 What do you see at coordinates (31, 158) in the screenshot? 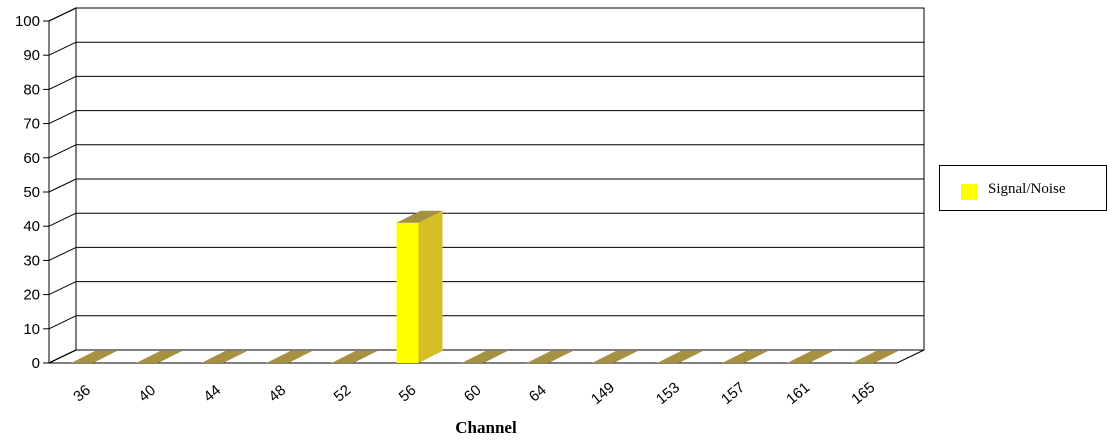
I see `y-tick-label: 60` at bounding box center [31, 158].